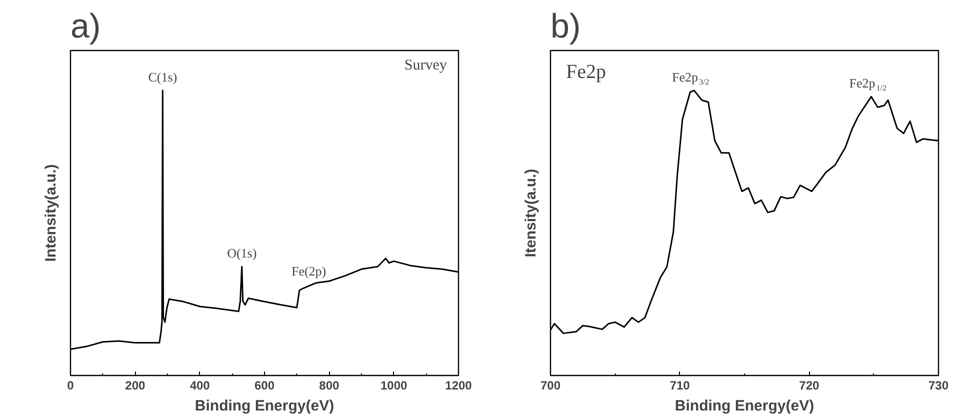 This screenshot has height=417, width=963. I want to click on chart-title: b), so click(565, 27).